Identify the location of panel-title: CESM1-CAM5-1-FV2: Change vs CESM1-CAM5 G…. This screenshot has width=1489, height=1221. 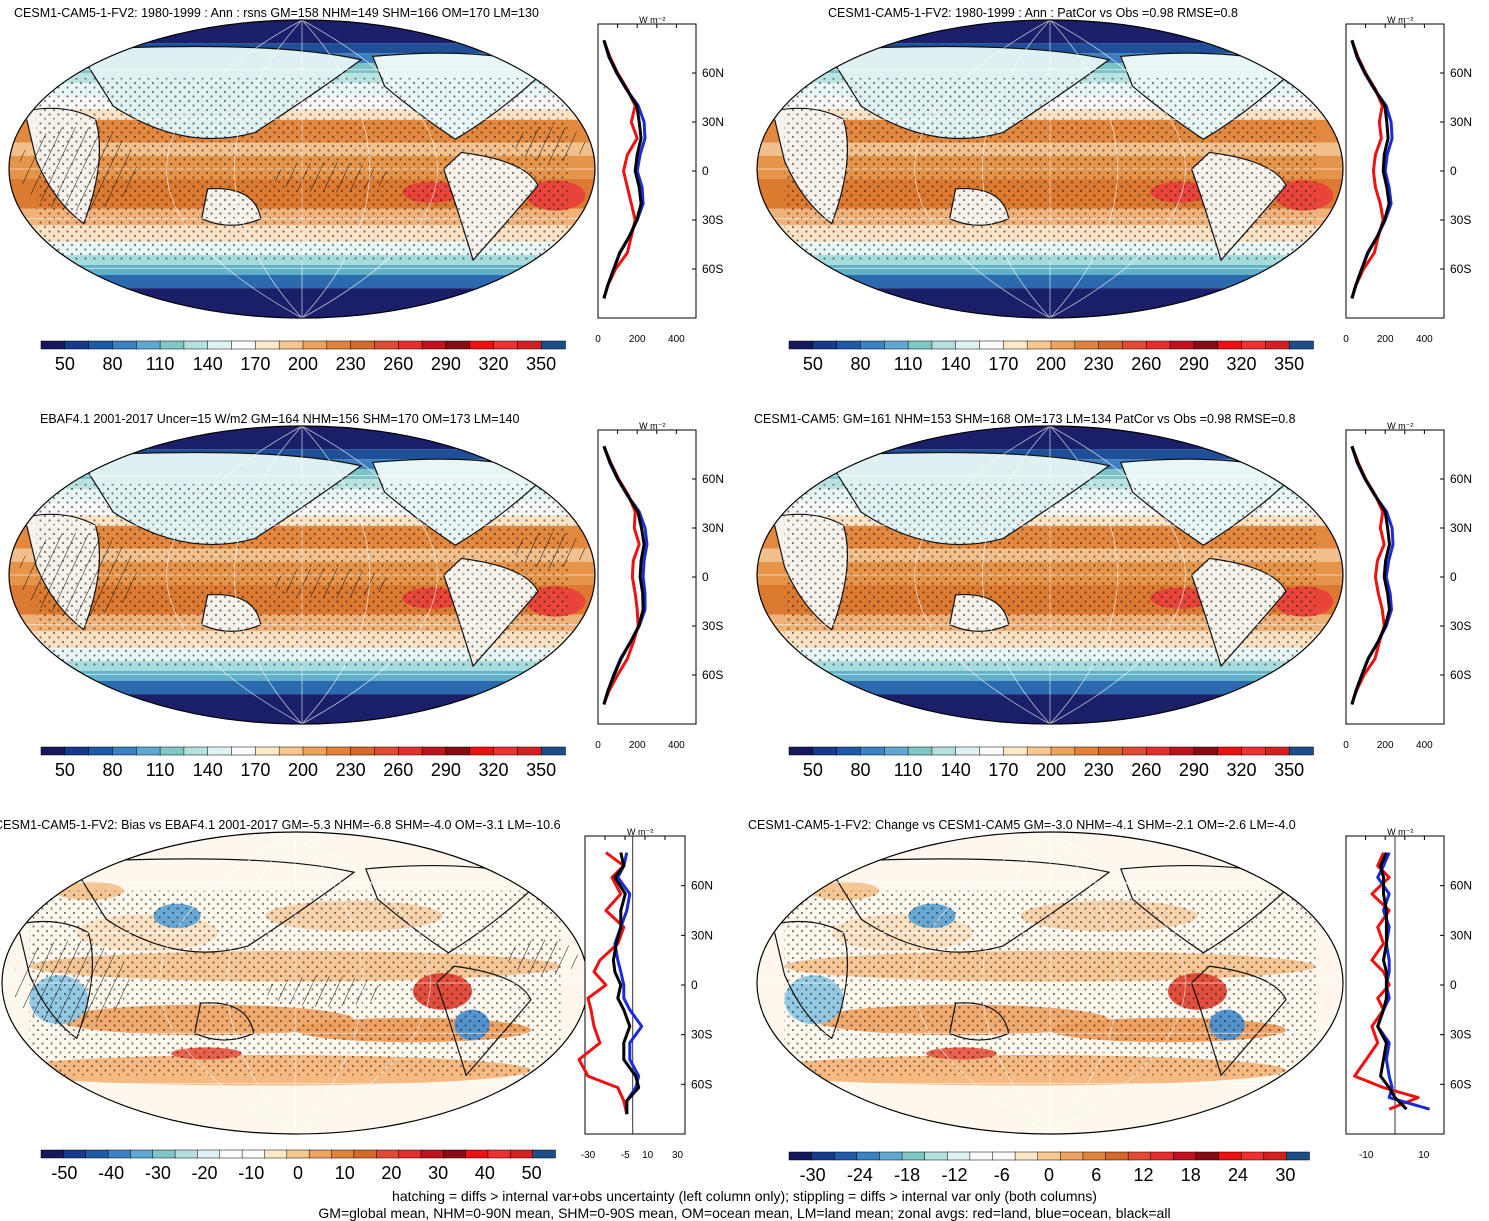
(1022, 825).